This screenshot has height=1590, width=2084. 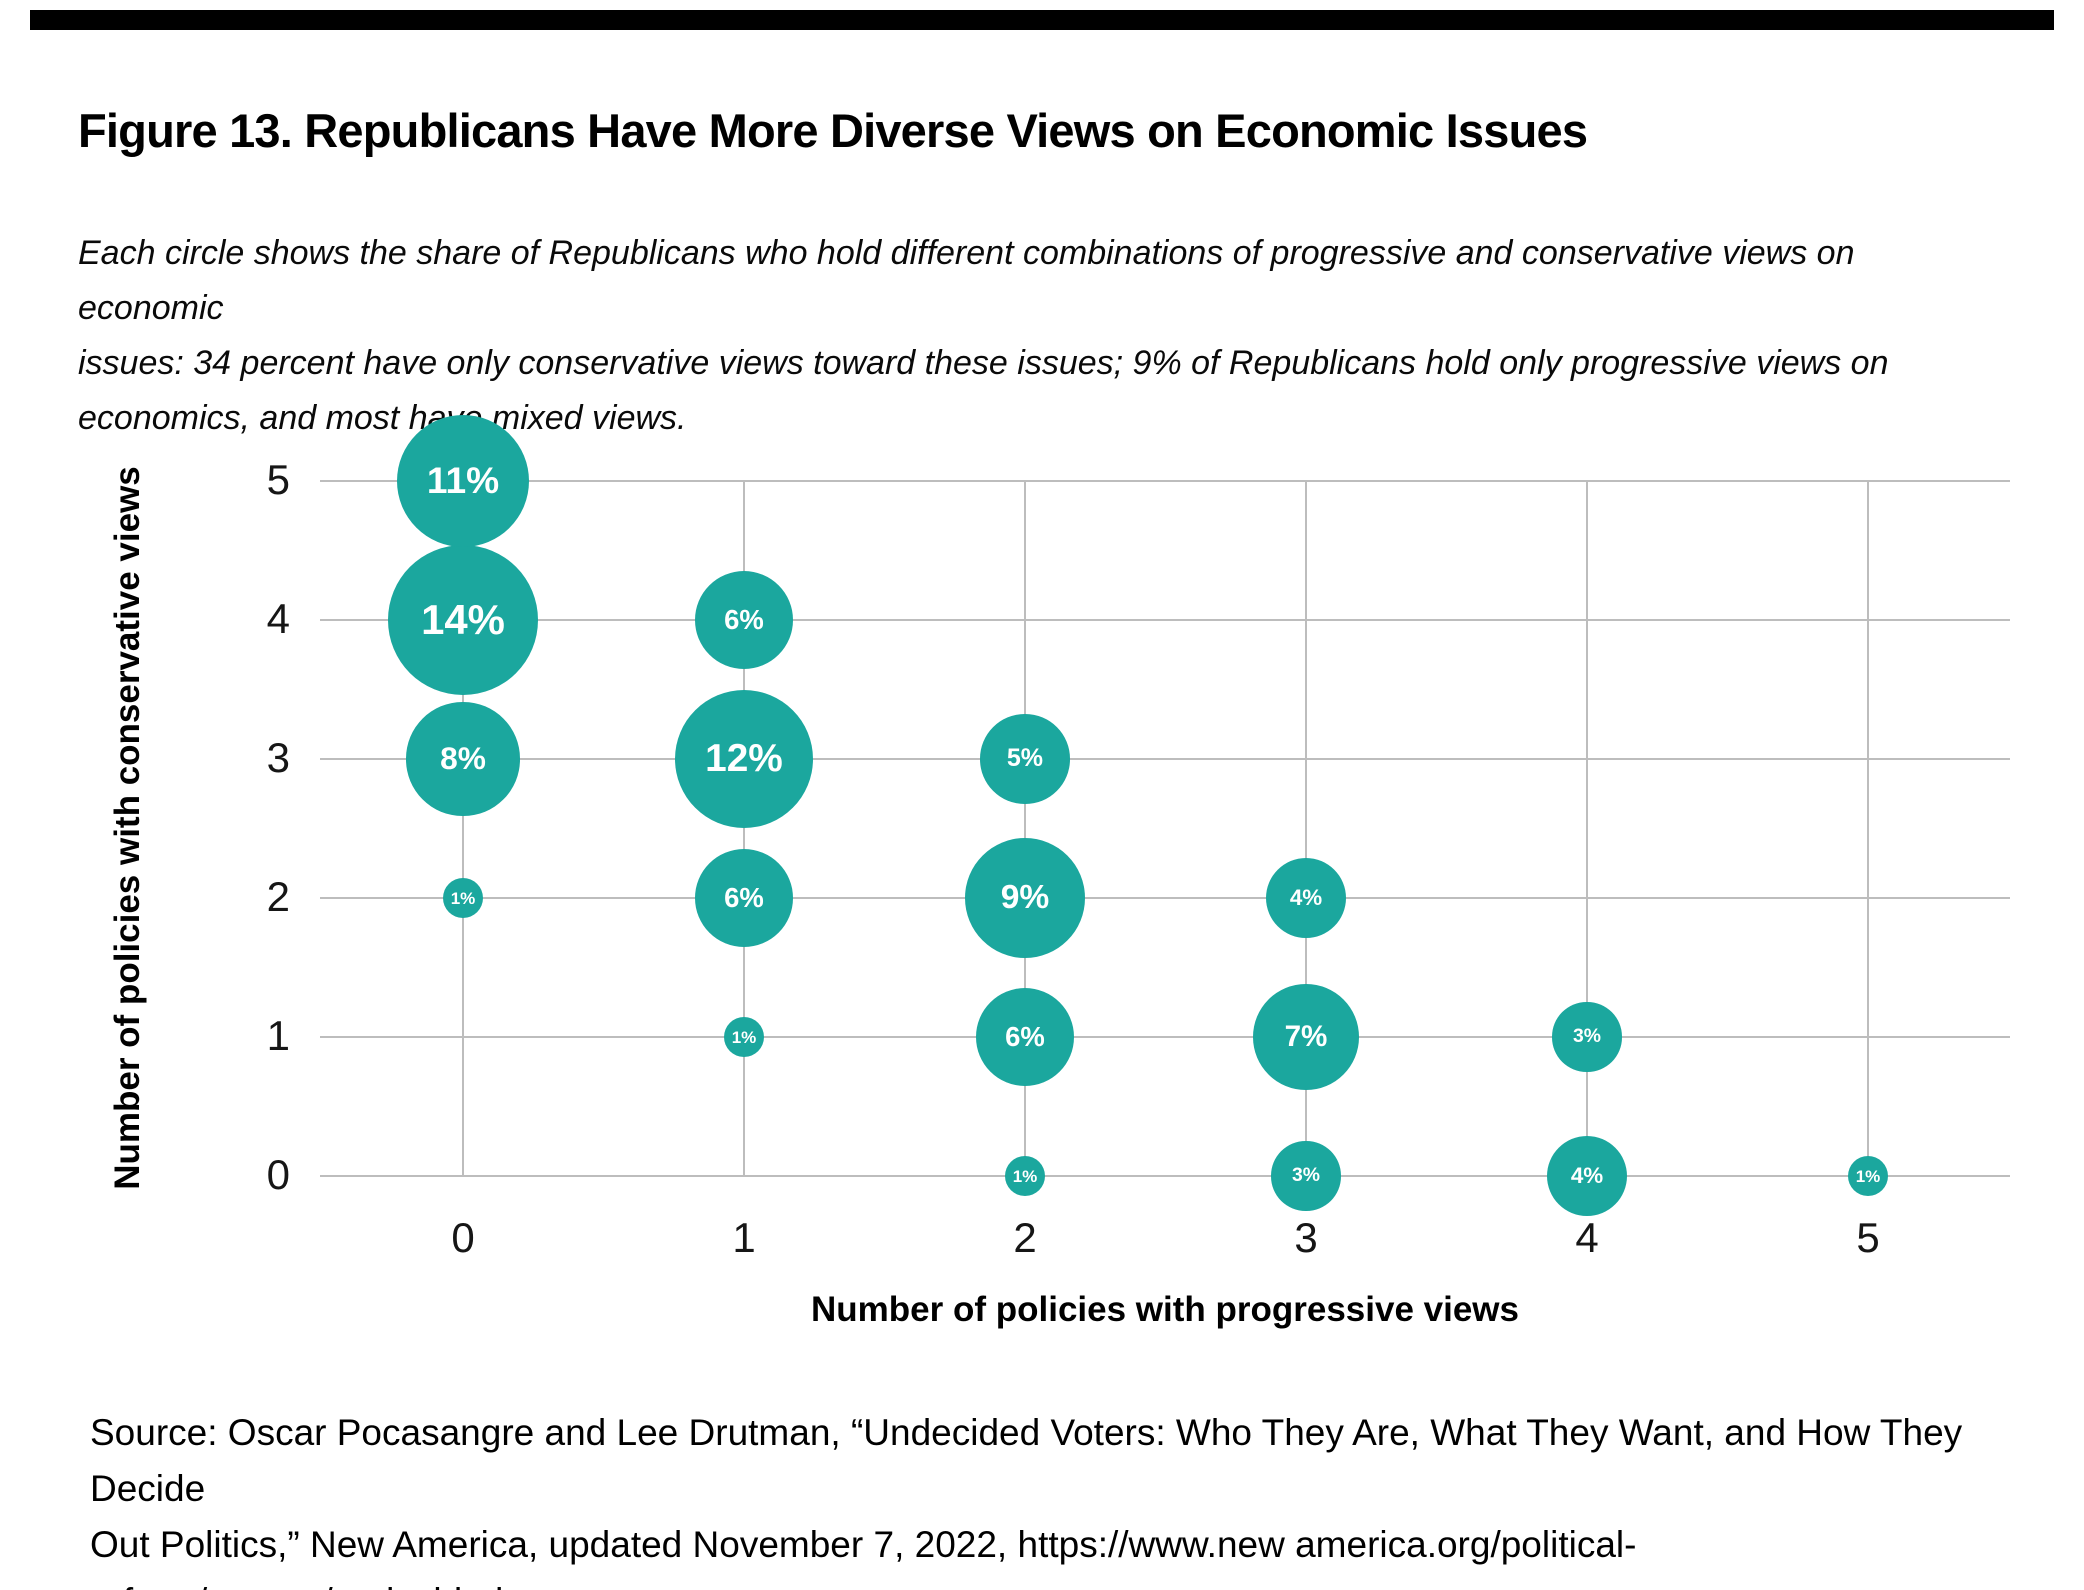 I want to click on x-tick-label: 2, so click(x=1025, y=1237).